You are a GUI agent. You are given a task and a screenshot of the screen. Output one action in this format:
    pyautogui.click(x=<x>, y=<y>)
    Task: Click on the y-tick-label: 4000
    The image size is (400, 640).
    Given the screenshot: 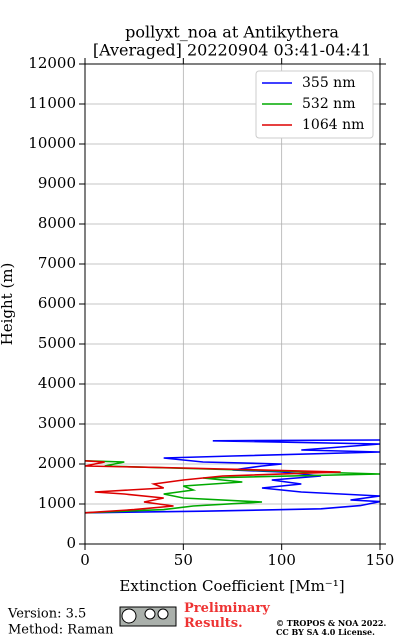 What is the action you would take?
    pyautogui.click(x=57, y=383)
    